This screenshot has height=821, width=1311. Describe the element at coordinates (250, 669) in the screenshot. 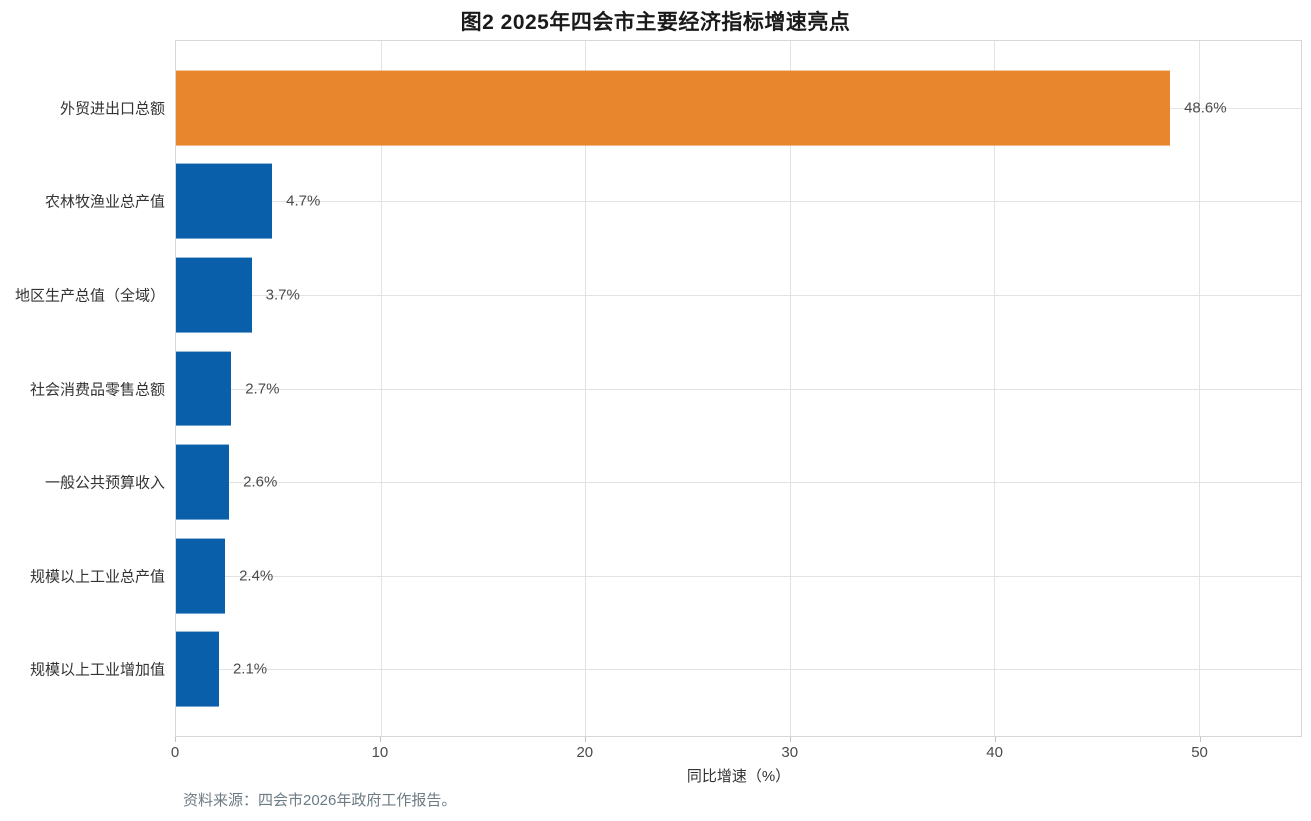

I see `bar-value-label: 2.1%` at that location.